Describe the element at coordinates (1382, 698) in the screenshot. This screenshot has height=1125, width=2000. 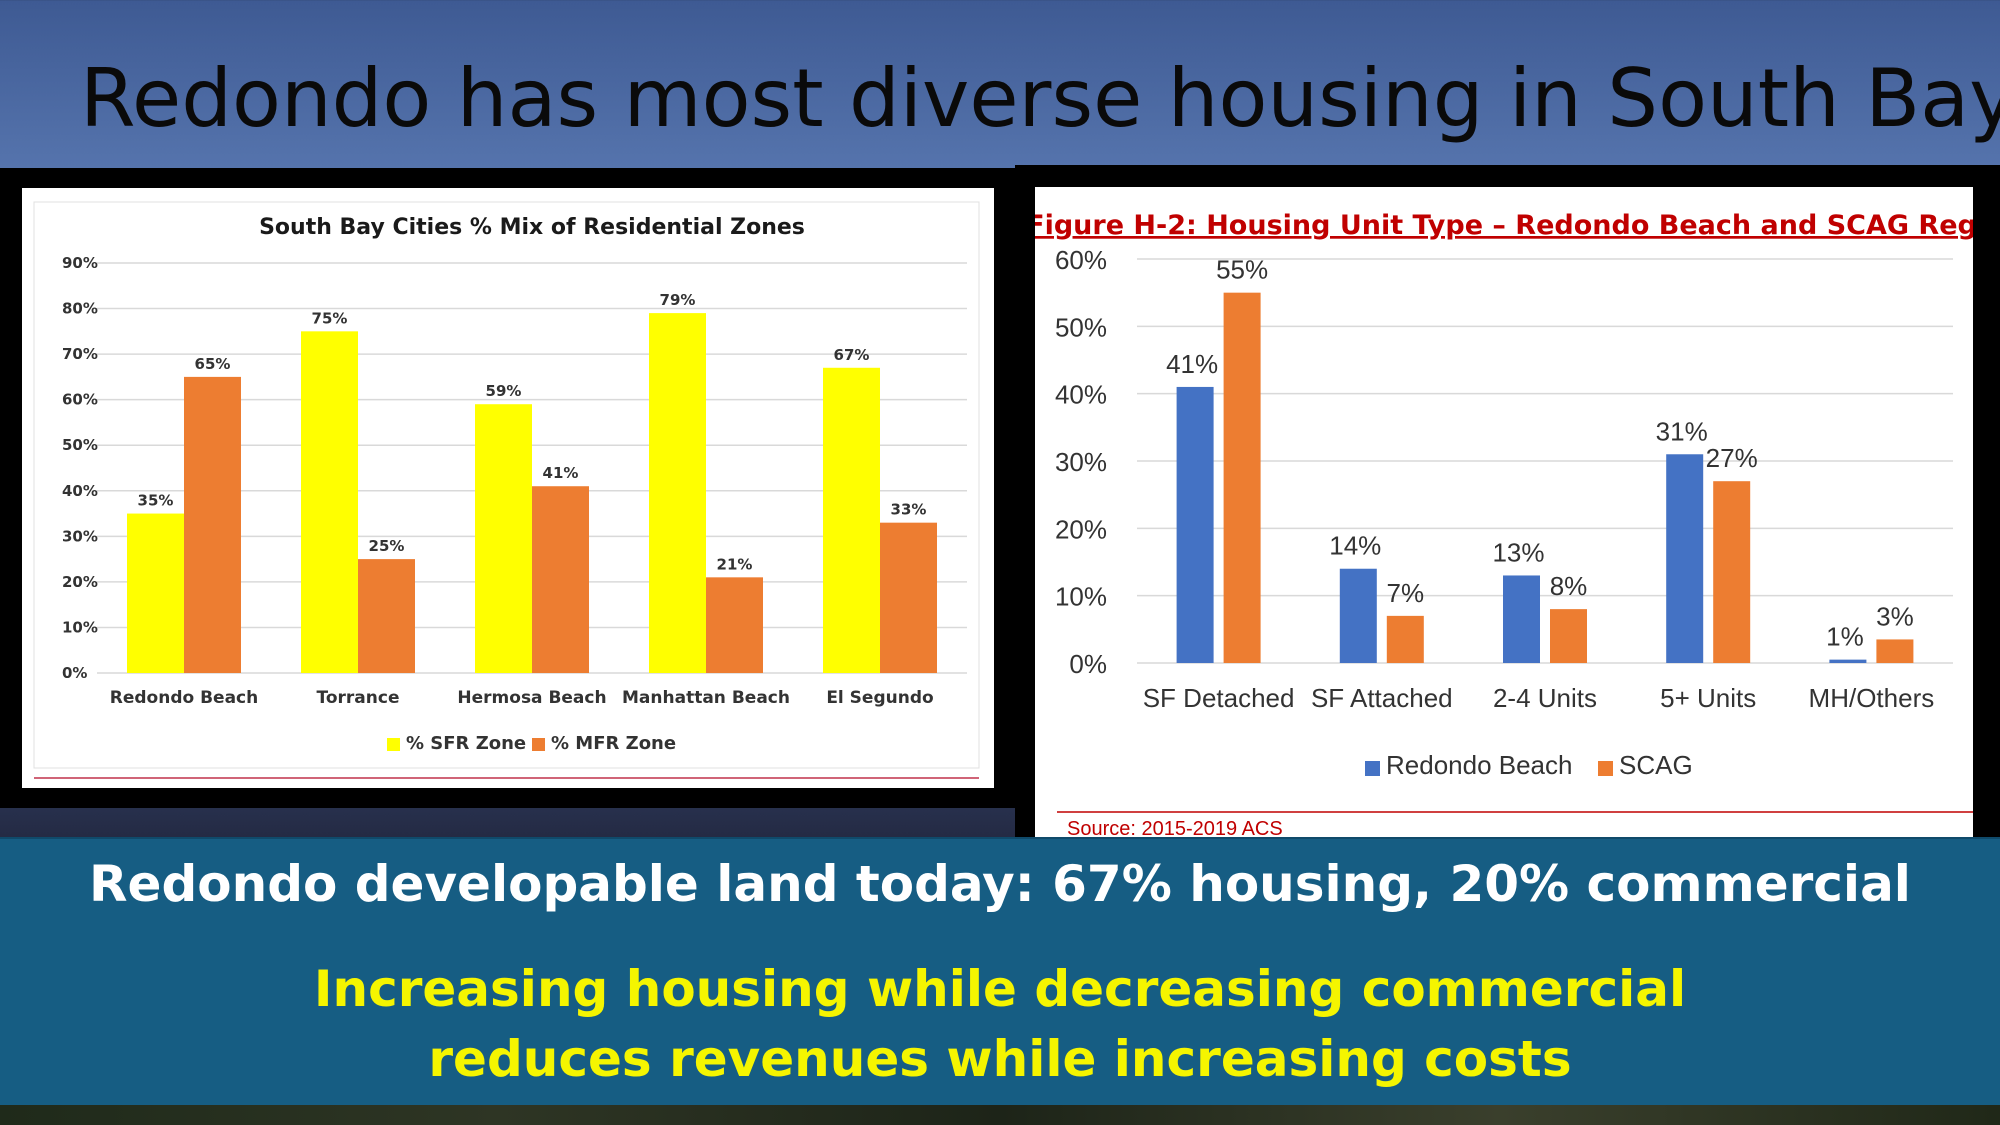
I see `x-category-label: SF Attached` at that location.